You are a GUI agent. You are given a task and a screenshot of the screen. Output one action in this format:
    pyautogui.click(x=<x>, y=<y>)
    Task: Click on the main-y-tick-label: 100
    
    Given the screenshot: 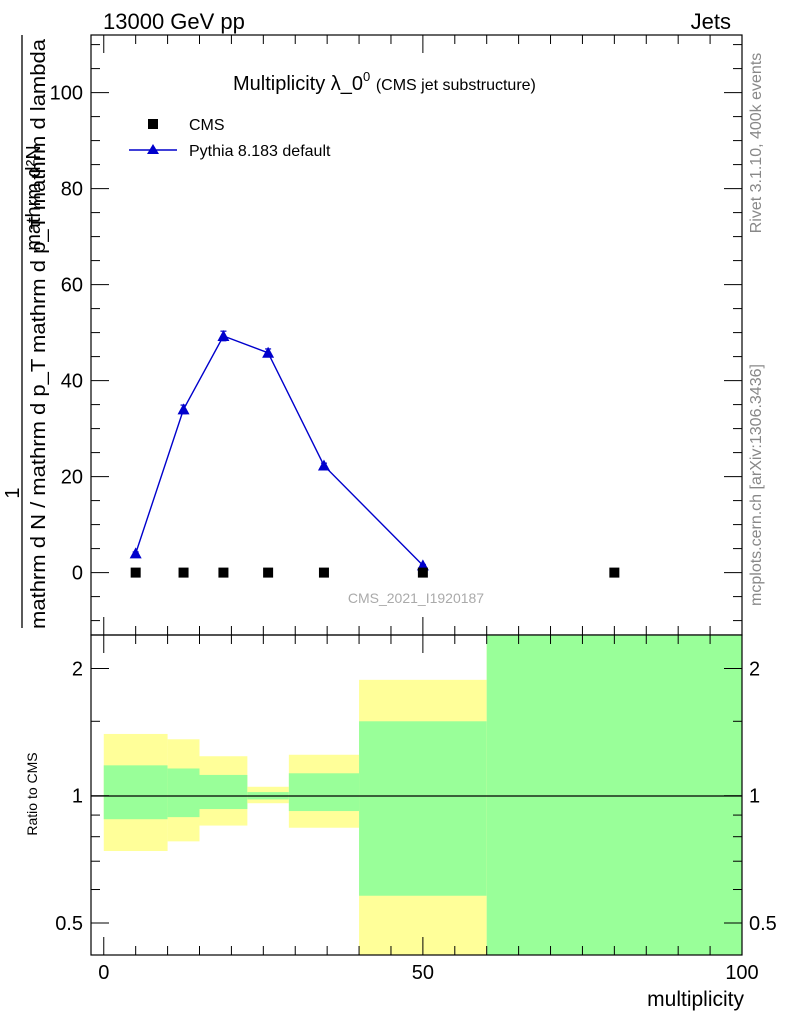 What is the action you would take?
    pyautogui.click(x=66, y=94)
    